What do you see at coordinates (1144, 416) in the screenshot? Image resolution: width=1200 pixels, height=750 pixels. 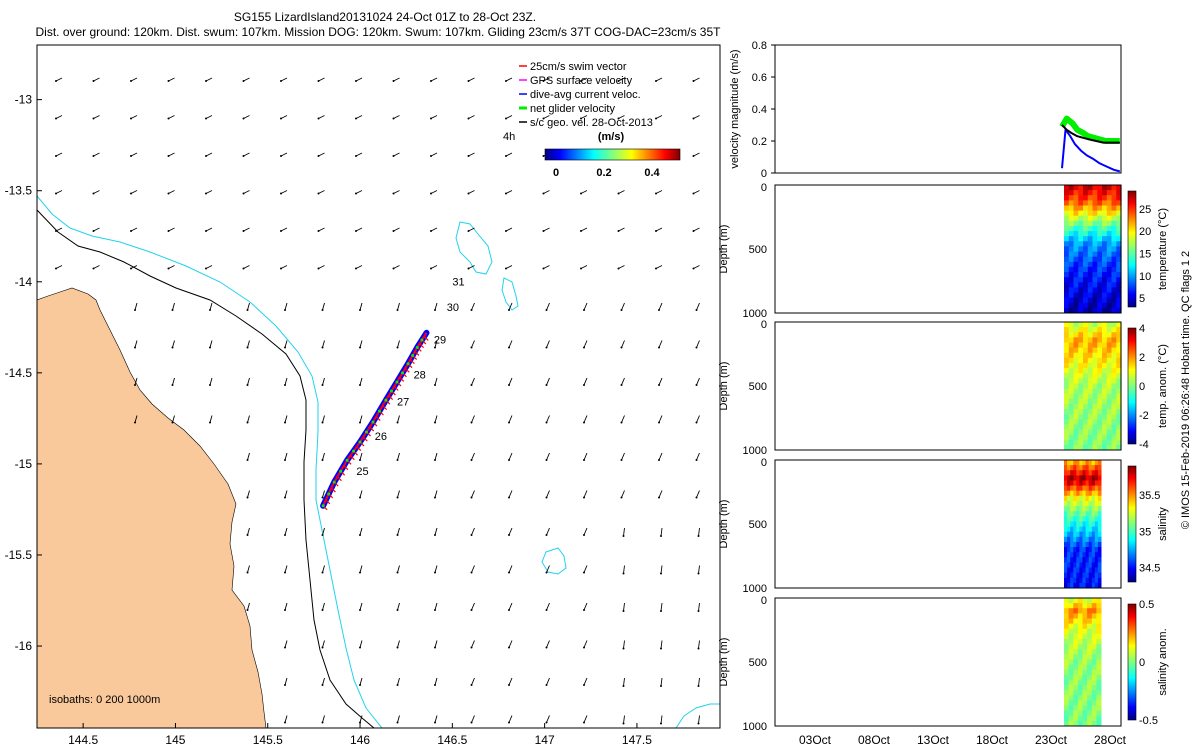 I see `colorbar-tick-label: -2` at bounding box center [1144, 416].